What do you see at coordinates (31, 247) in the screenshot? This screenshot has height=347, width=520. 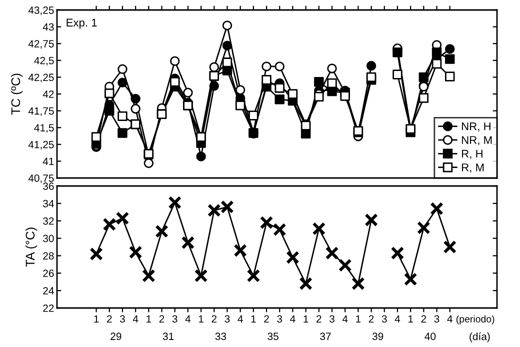 I see `y-axis-title: TA (°C)` at bounding box center [31, 247].